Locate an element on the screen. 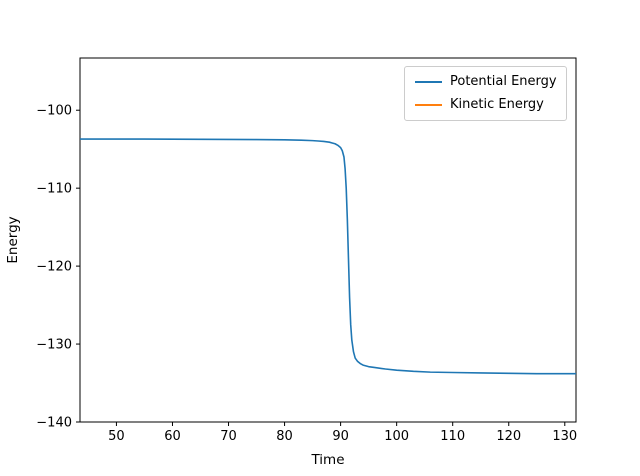 This screenshot has width=640, height=476. x-tick-label: 50 is located at coordinates (116, 436).